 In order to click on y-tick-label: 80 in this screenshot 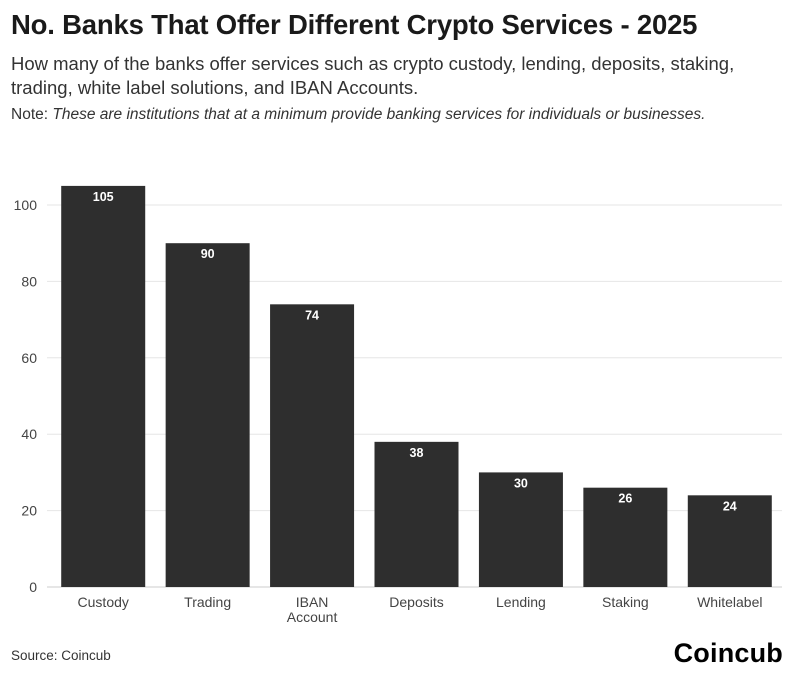, I will do `click(29, 281)`.